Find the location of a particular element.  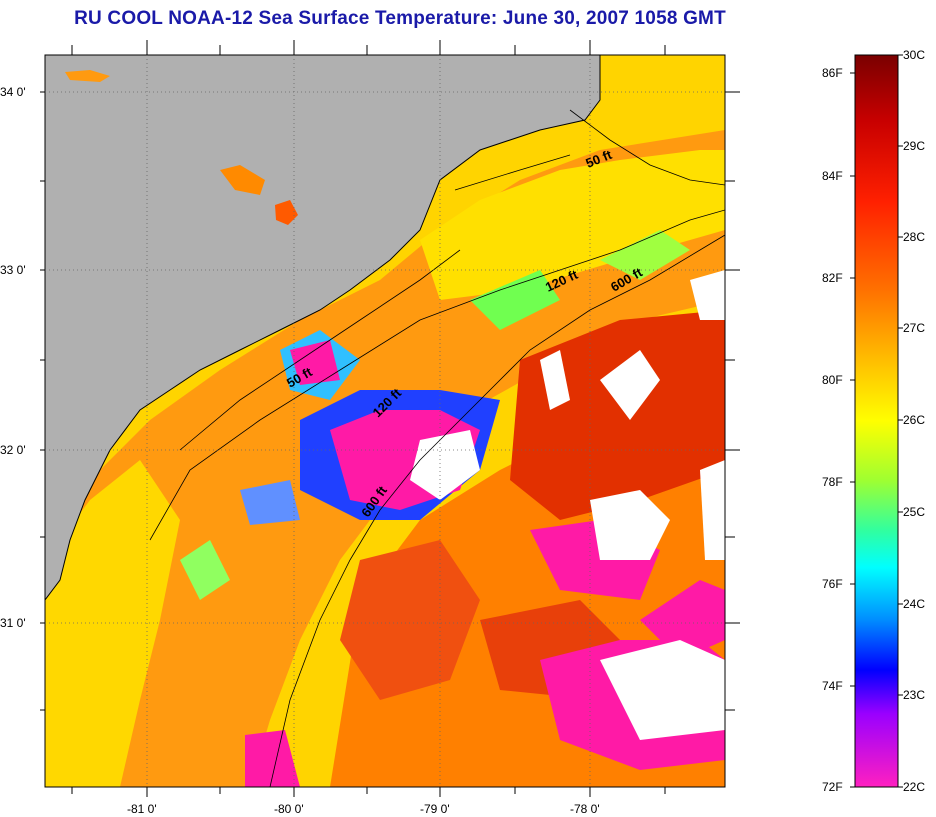

lon-label-81: -81 0' is located at coordinates (142, 809).